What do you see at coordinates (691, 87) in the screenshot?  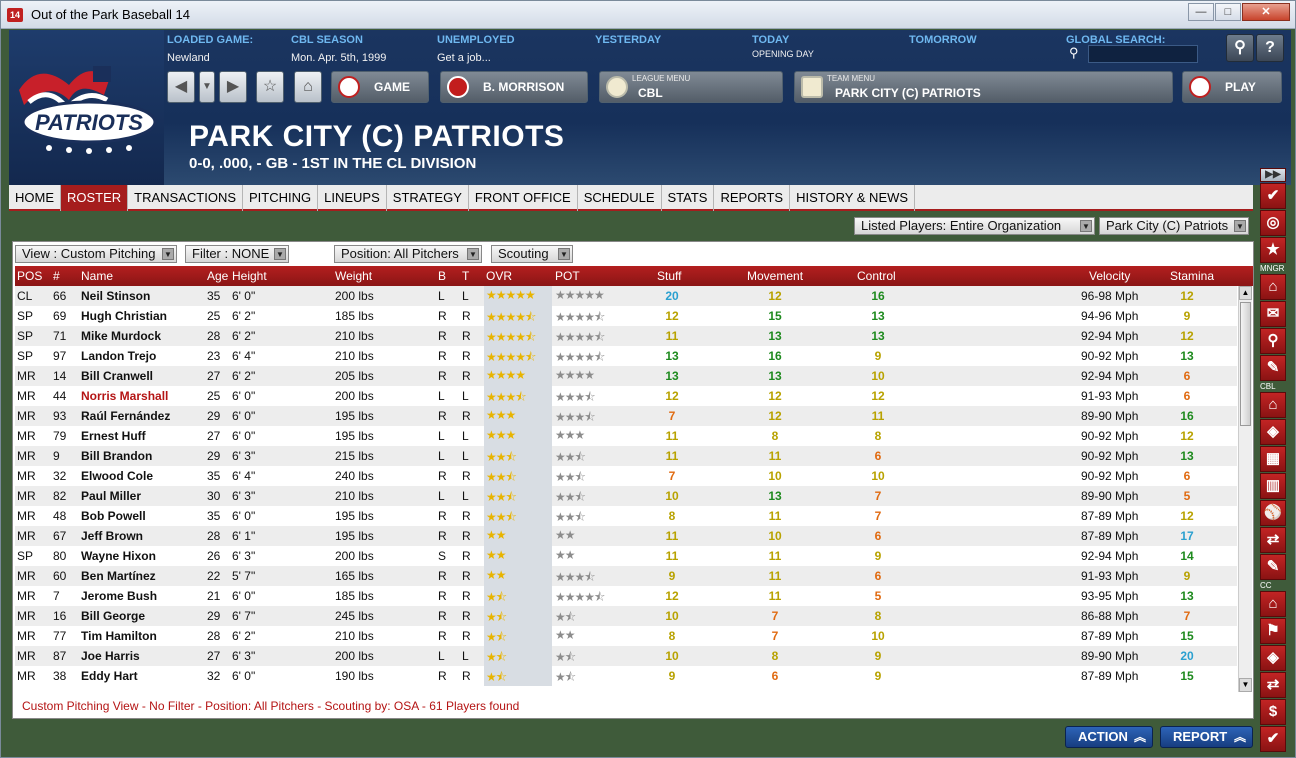 I see `league-menu-button: LEAGUE MENU CBL` at bounding box center [691, 87].